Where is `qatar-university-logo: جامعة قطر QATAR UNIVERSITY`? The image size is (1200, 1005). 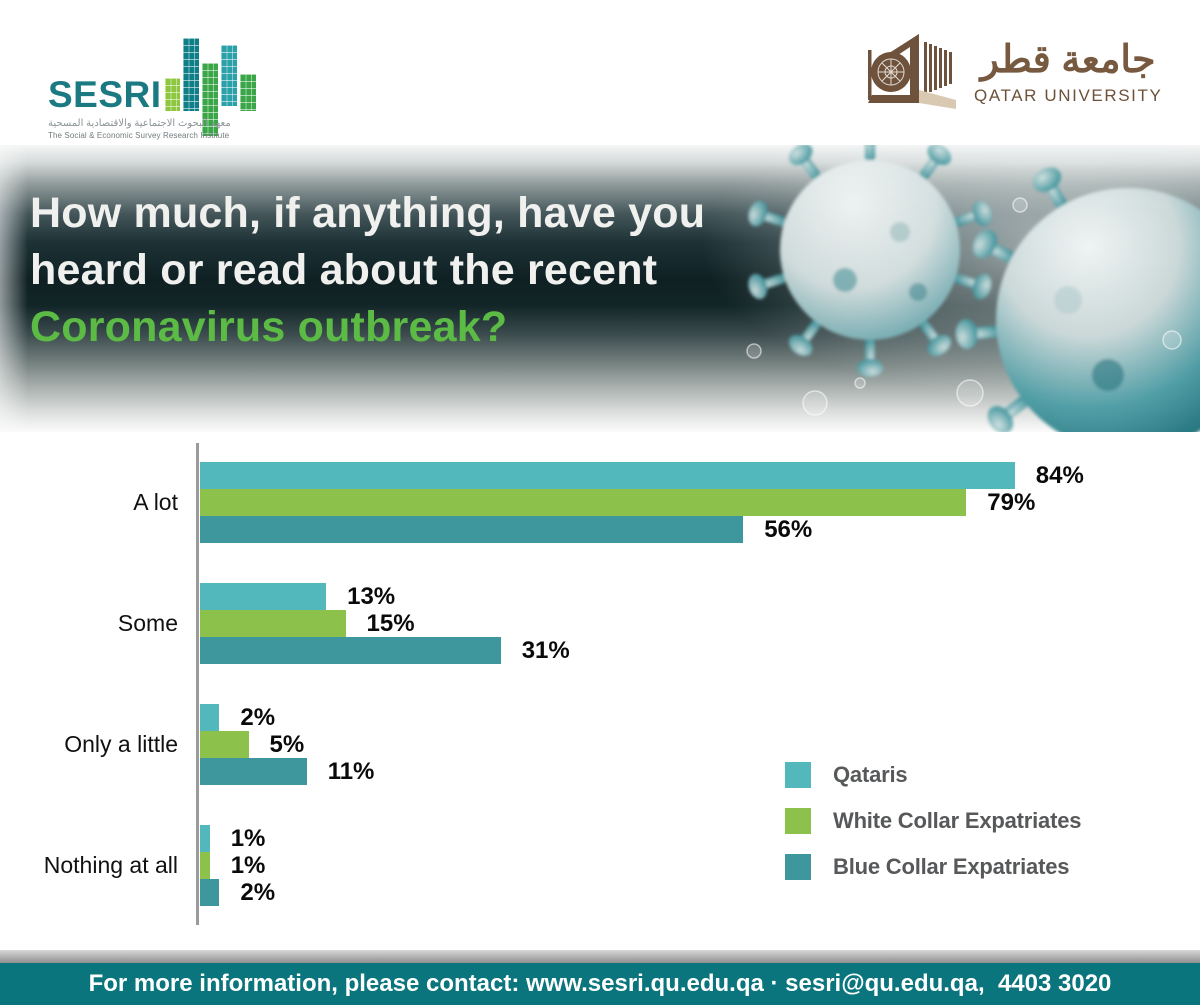
qatar-university-logo: جامعة قطر QATAR UNIVERSITY is located at coordinates (1012, 80).